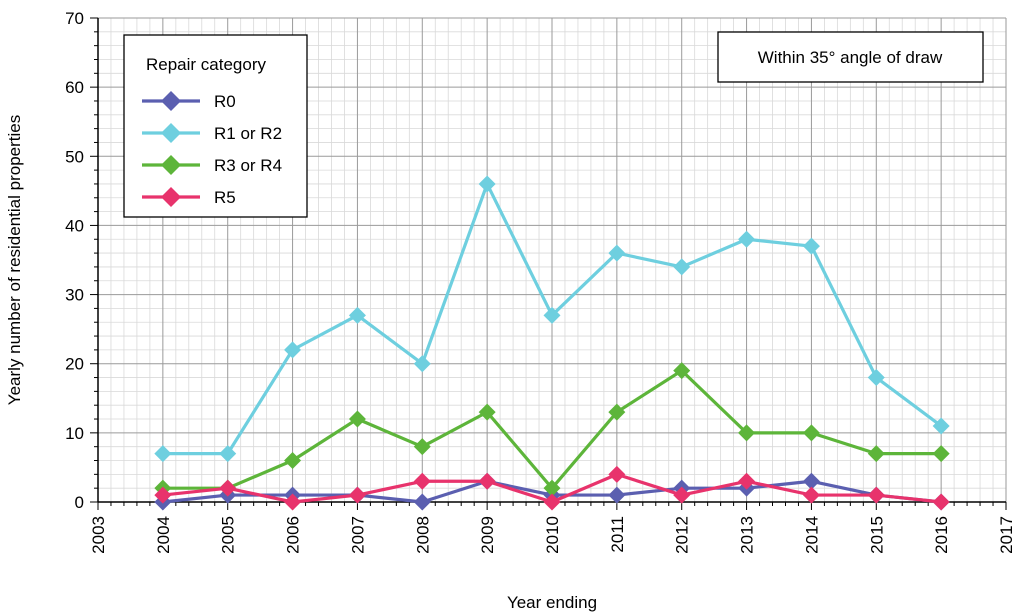 The width and height of the screenshot is (1016, 613). I want to click on x-tick-label: 2005, so click(228, 535).